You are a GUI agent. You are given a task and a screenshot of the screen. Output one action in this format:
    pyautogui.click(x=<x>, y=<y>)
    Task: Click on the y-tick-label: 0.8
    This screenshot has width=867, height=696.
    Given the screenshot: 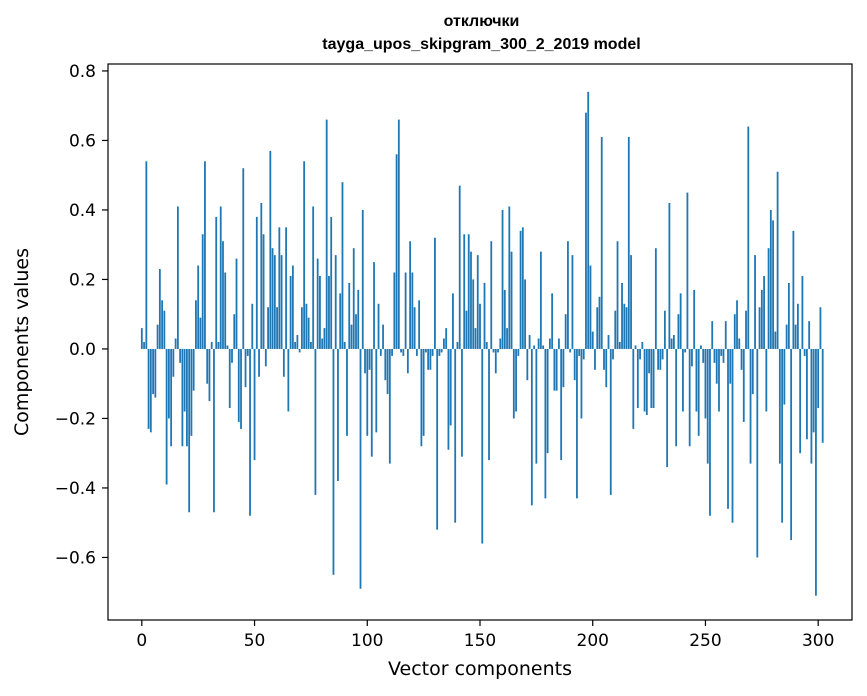 What is the action you would take?
    pyautogui.click(x=82, y=72)
    